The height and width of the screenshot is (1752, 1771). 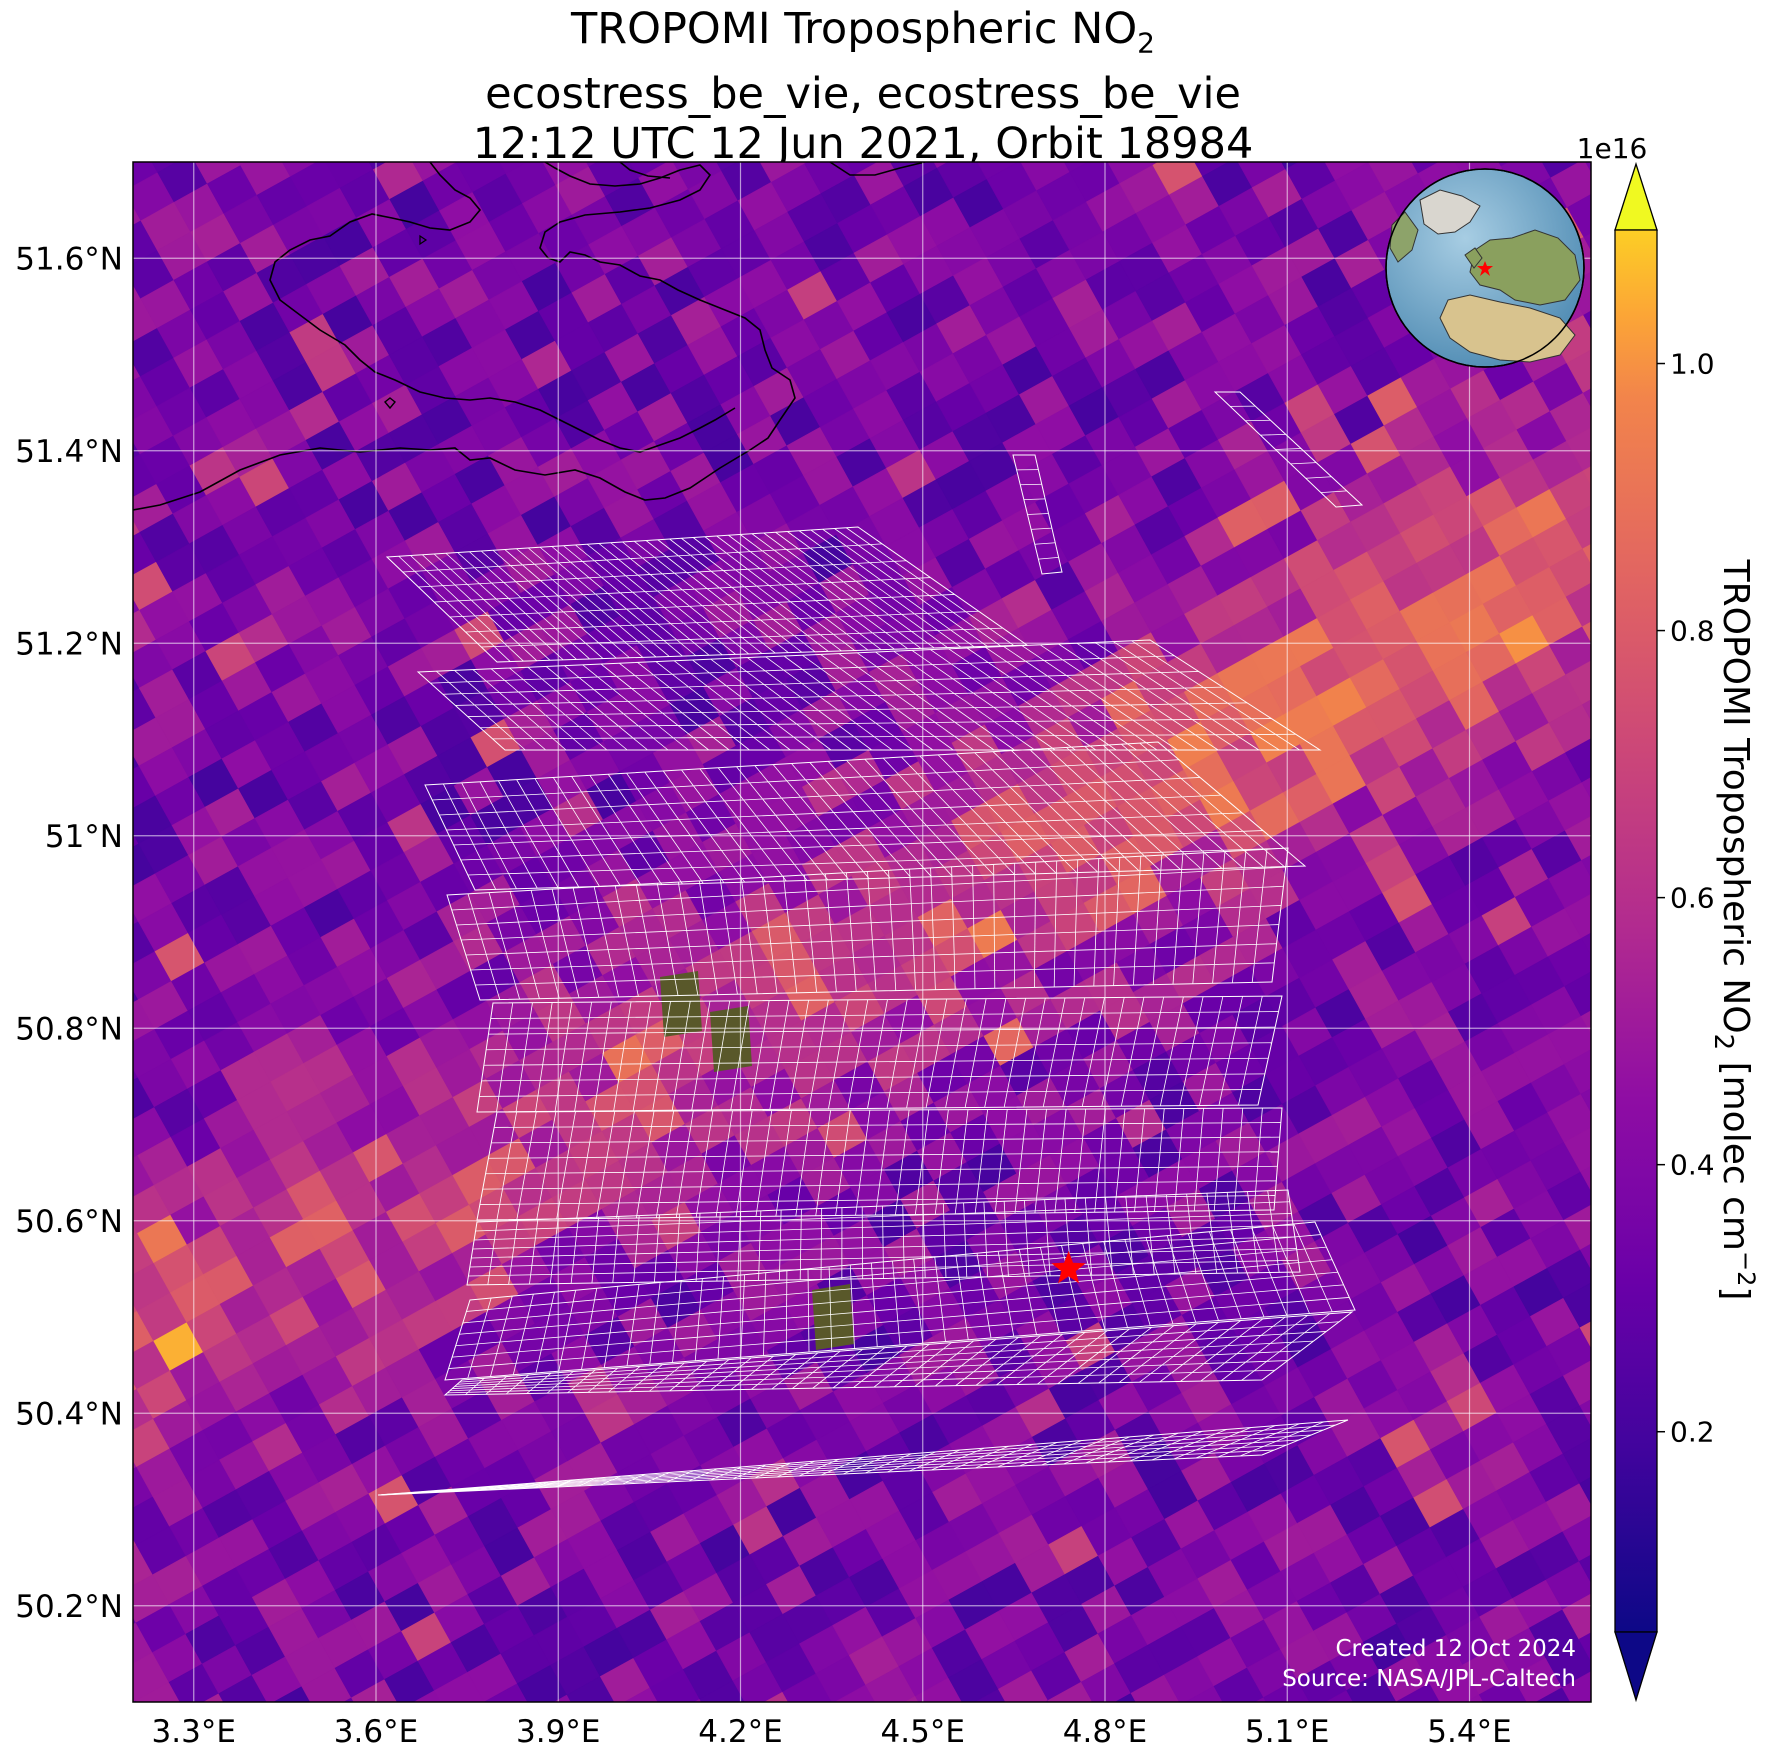 What do you see at coordinates (69, 1607) in the screenshot?
I see `lat-tick-label: 50.2°N` at bounding box center [69, 1607].